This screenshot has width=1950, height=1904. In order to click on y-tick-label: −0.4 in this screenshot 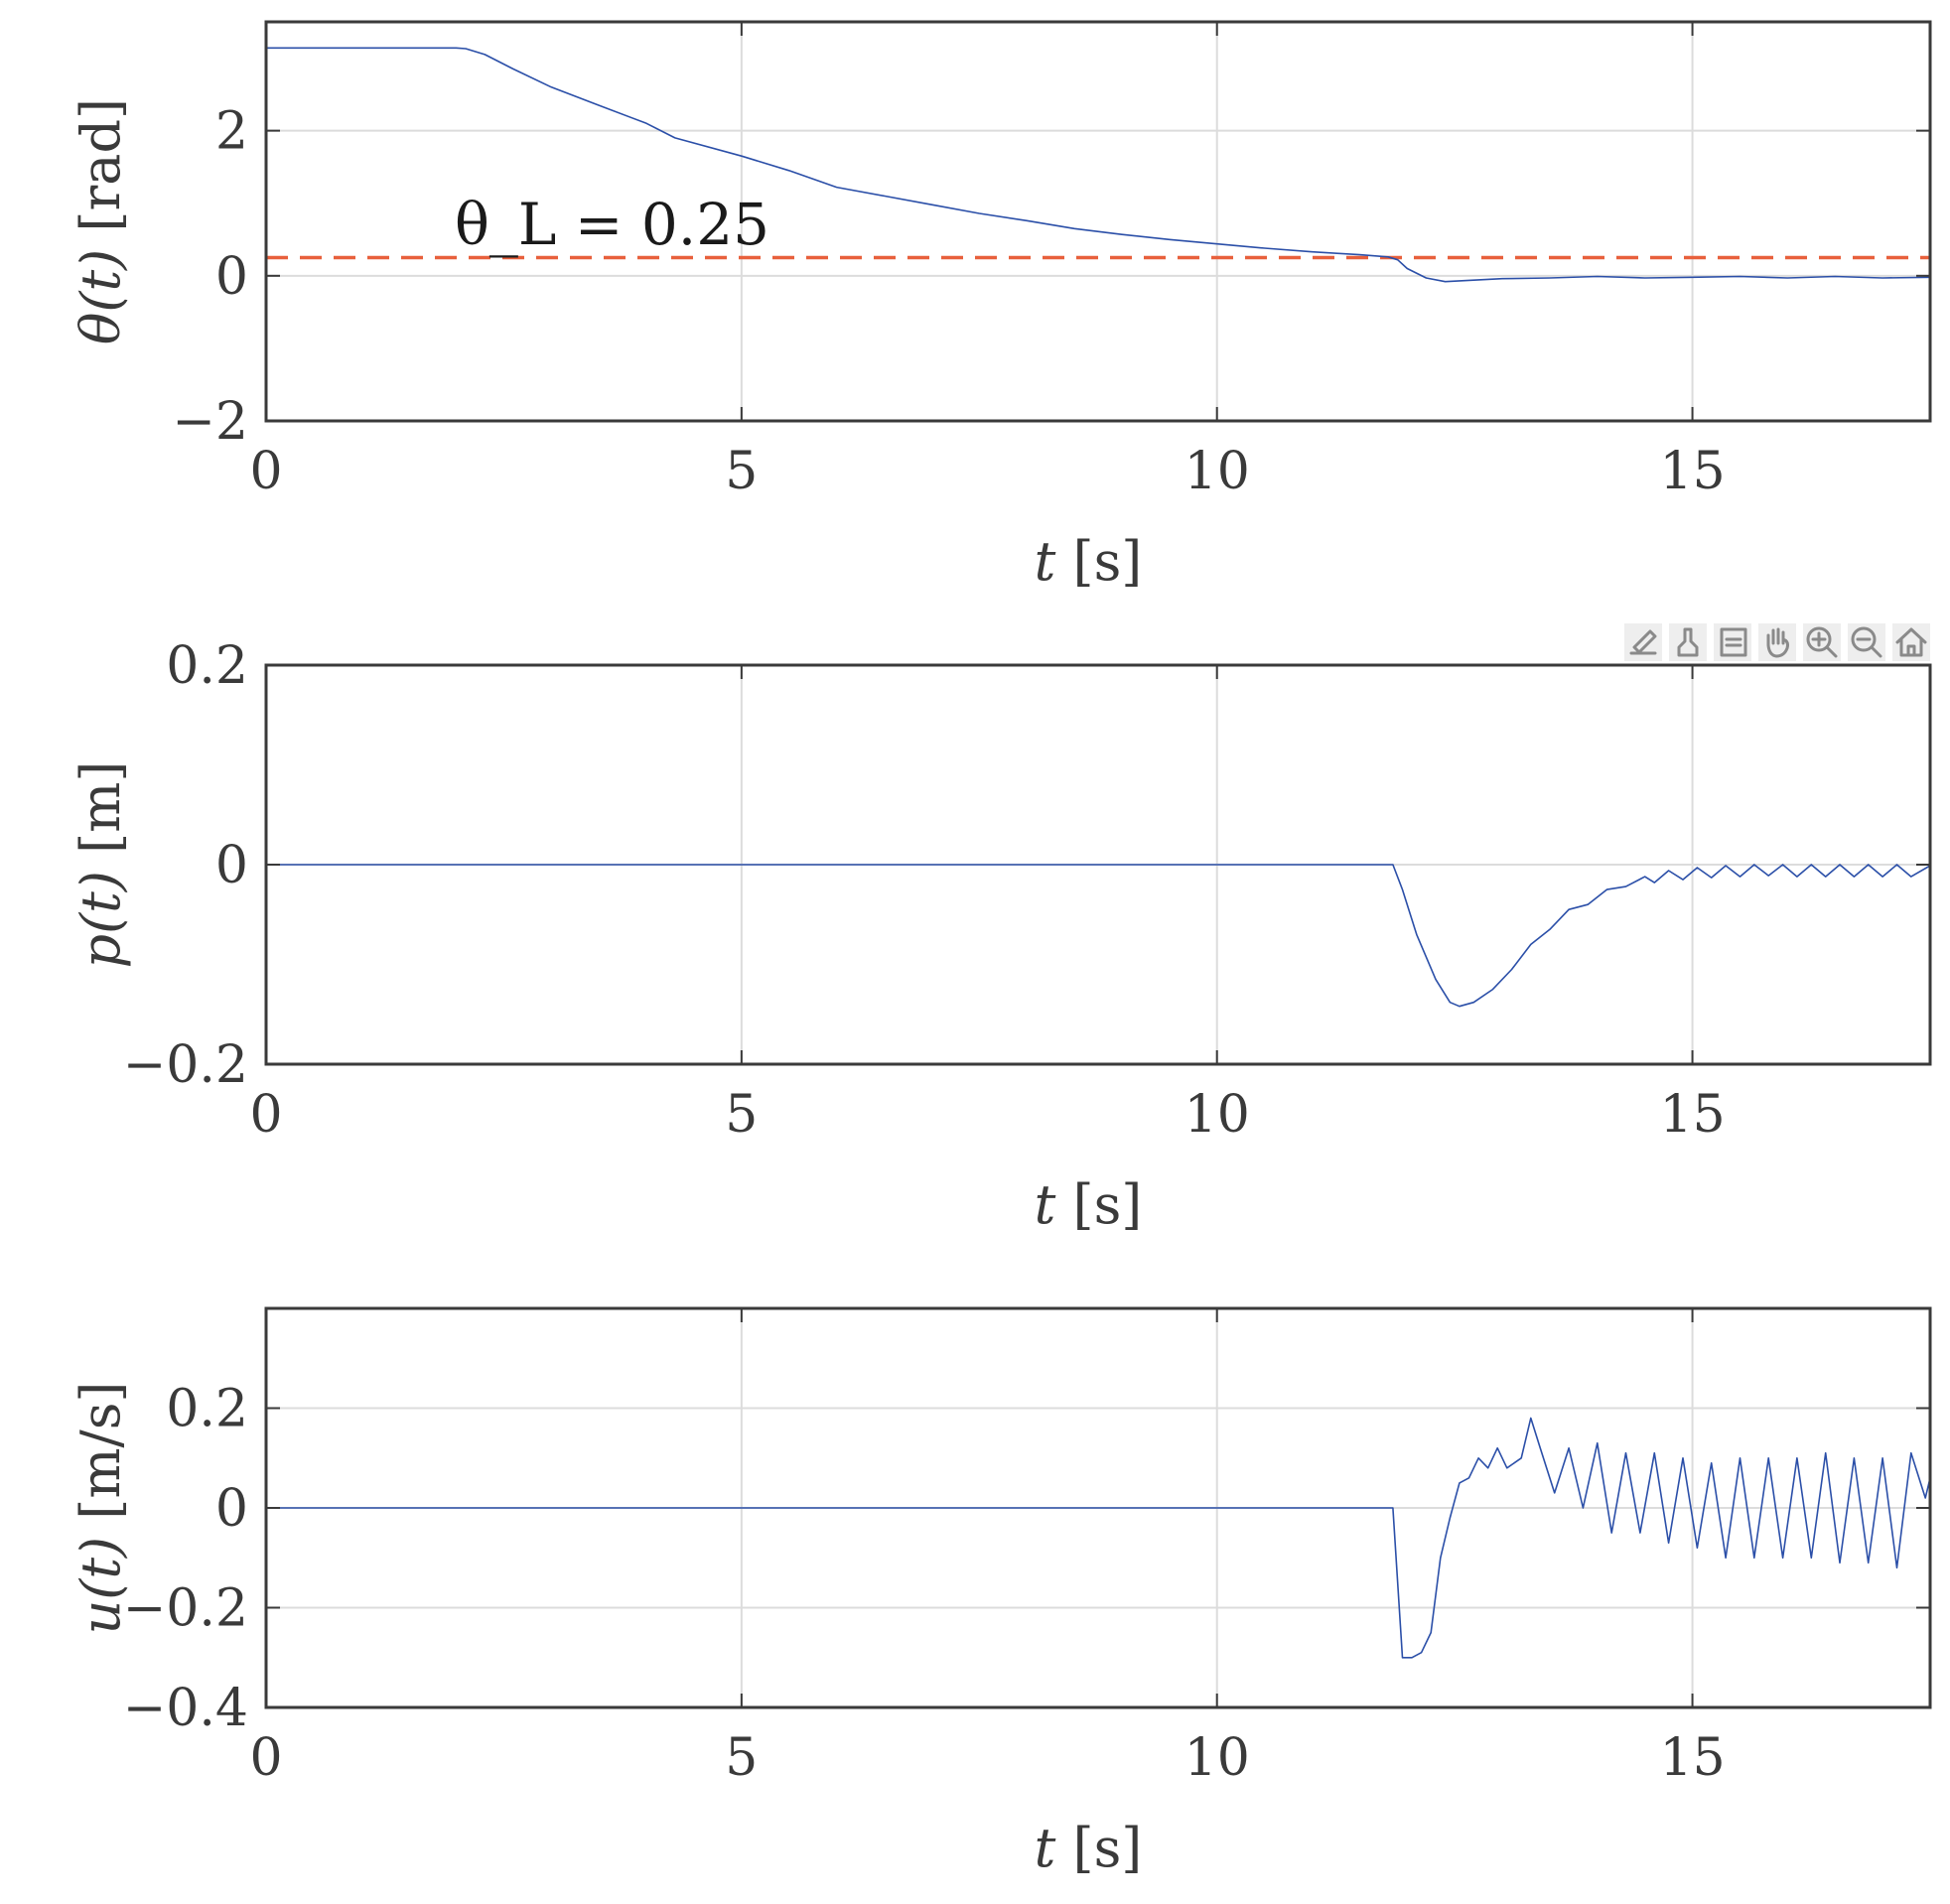, I will do `click(185, 1708)`.